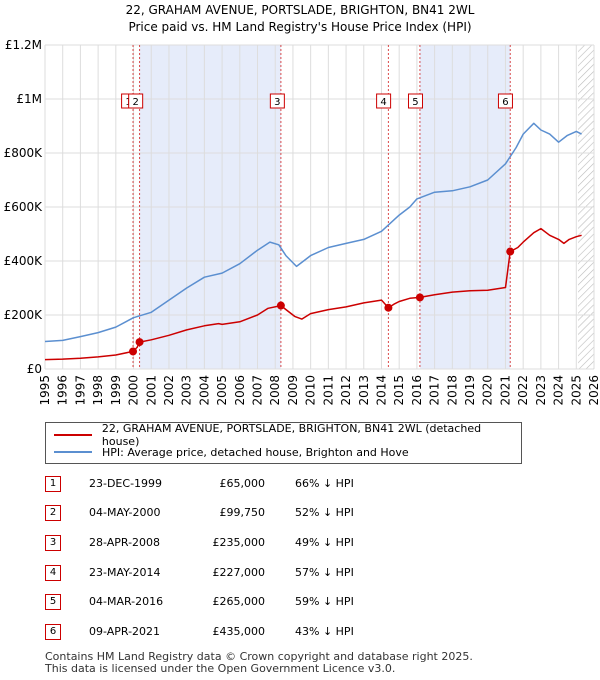 Image resolution: width=600 pixels, height=680 pixels. I want to click on sale-marker-label: 2, so click(135, 102).